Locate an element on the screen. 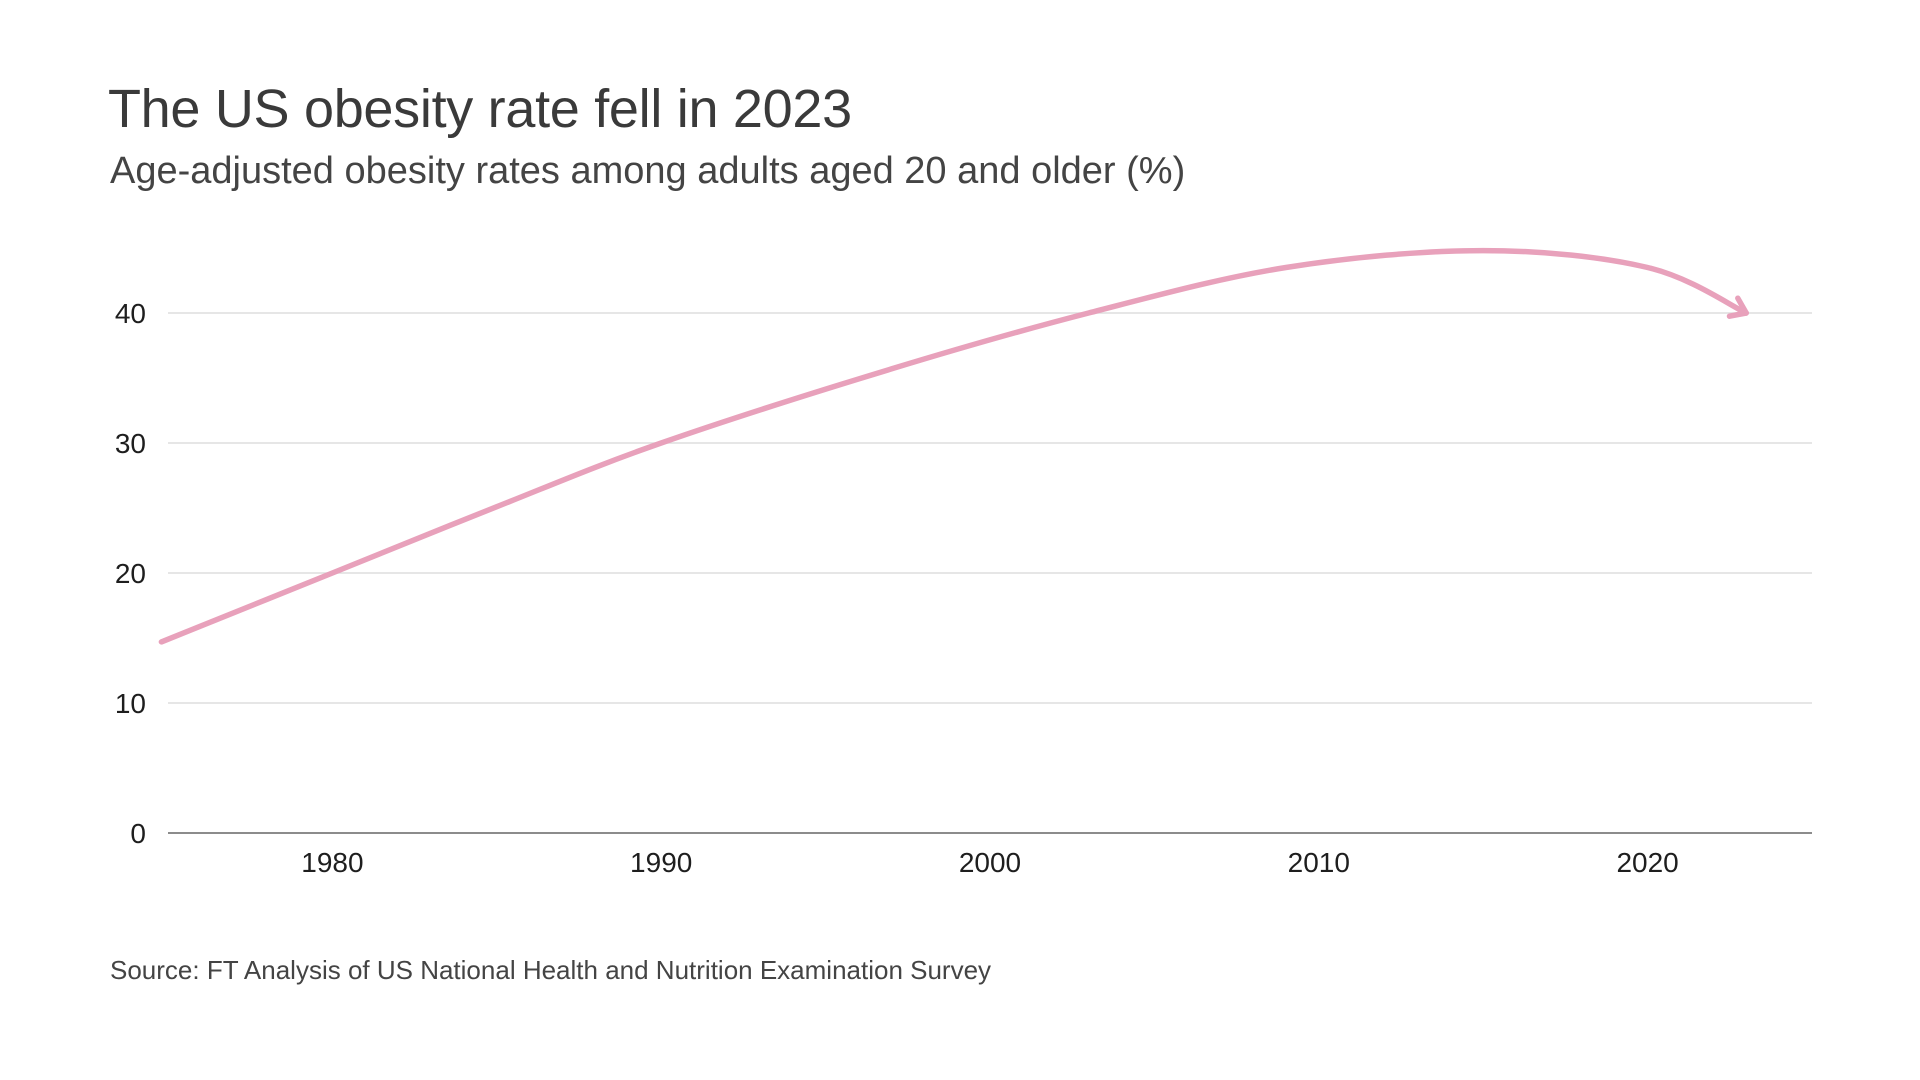 This screenshot has height=1080, width=1920. y-axis-tick-labels: 0 10 20 30 40 is located at coordinates (130, 573).